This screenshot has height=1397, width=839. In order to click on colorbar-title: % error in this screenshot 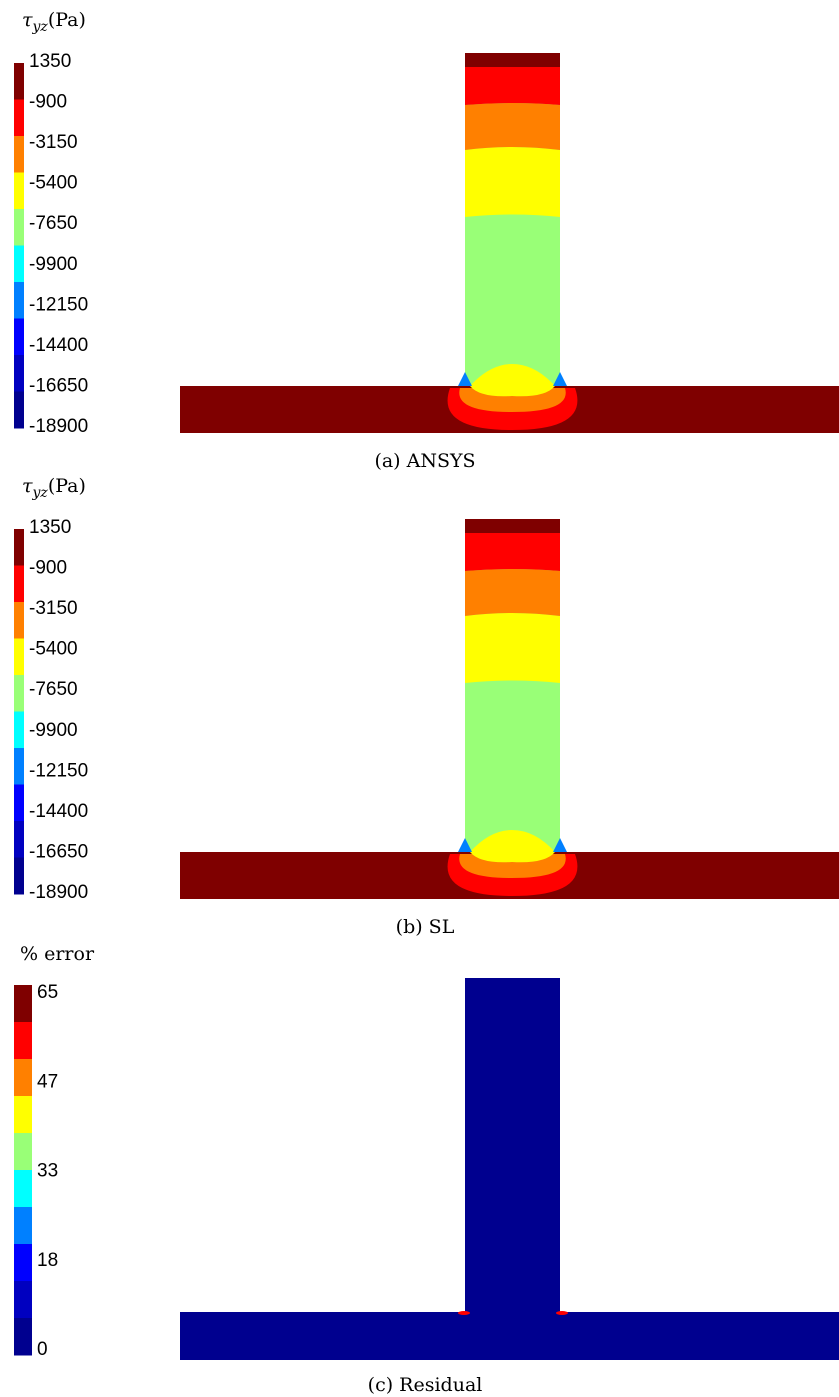, I will do `click(57, 954)`.